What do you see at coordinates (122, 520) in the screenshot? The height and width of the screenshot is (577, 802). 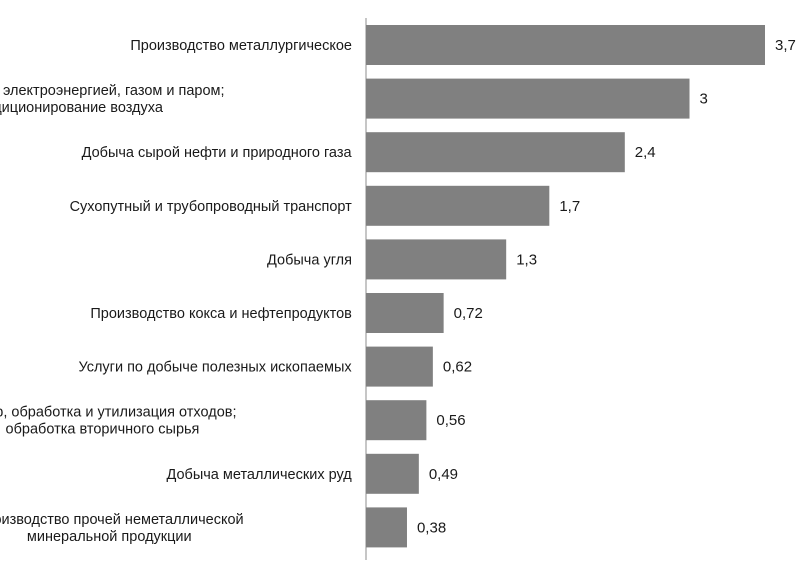 I see `category-label-line: Производство прочей неметаллической` at bounding box center [122, 520].